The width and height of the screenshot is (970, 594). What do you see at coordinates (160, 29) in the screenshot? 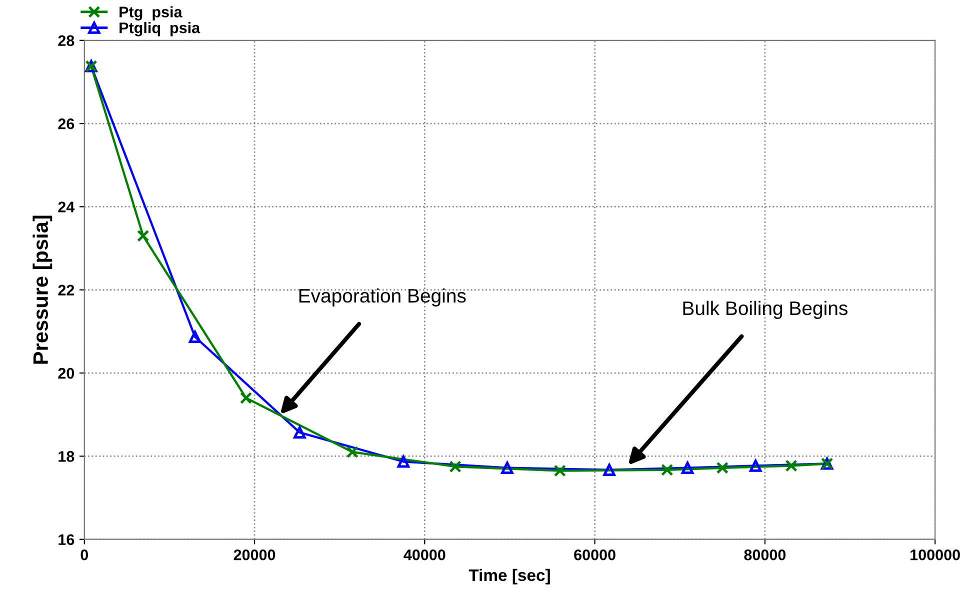
I see `legend-label: Ptgliq psia` at bounding box center [160, 29].